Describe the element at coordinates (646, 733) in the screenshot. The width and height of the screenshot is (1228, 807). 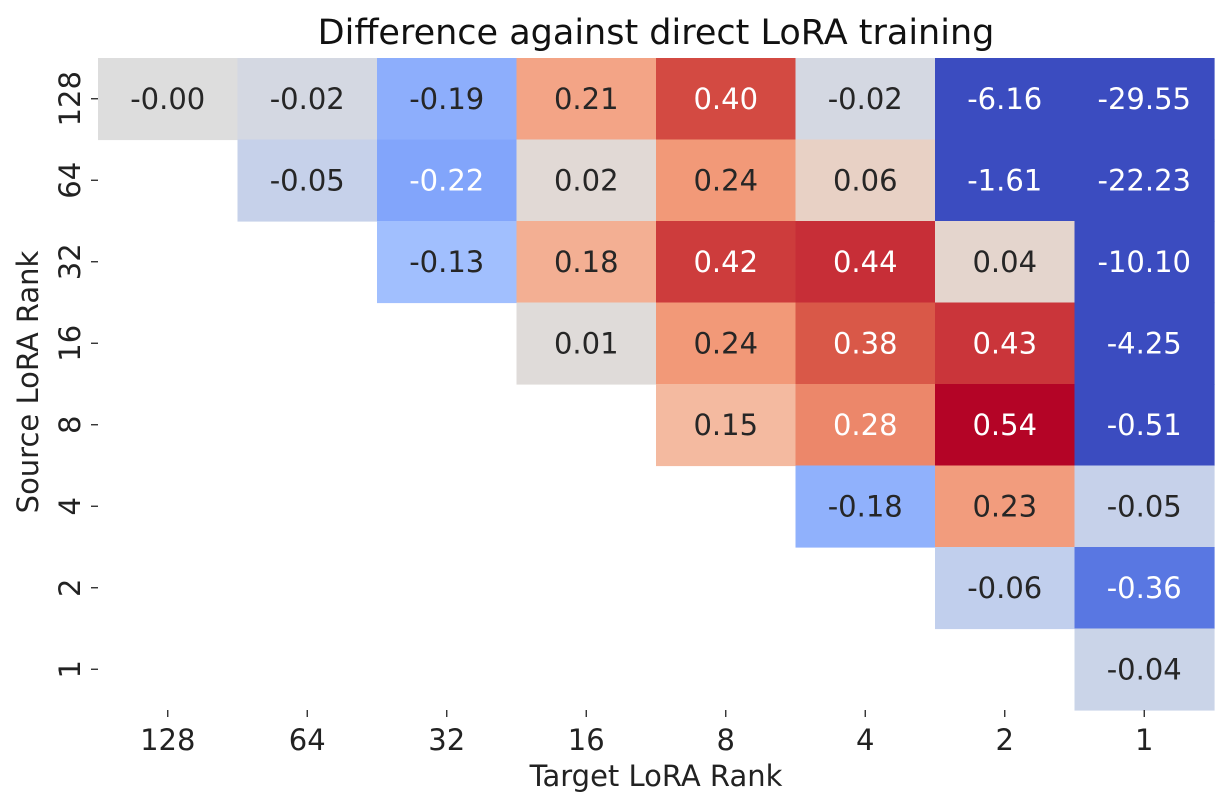
I see `x-axis-ticks: 128 64 32 16 8 4 2 1` at that location.